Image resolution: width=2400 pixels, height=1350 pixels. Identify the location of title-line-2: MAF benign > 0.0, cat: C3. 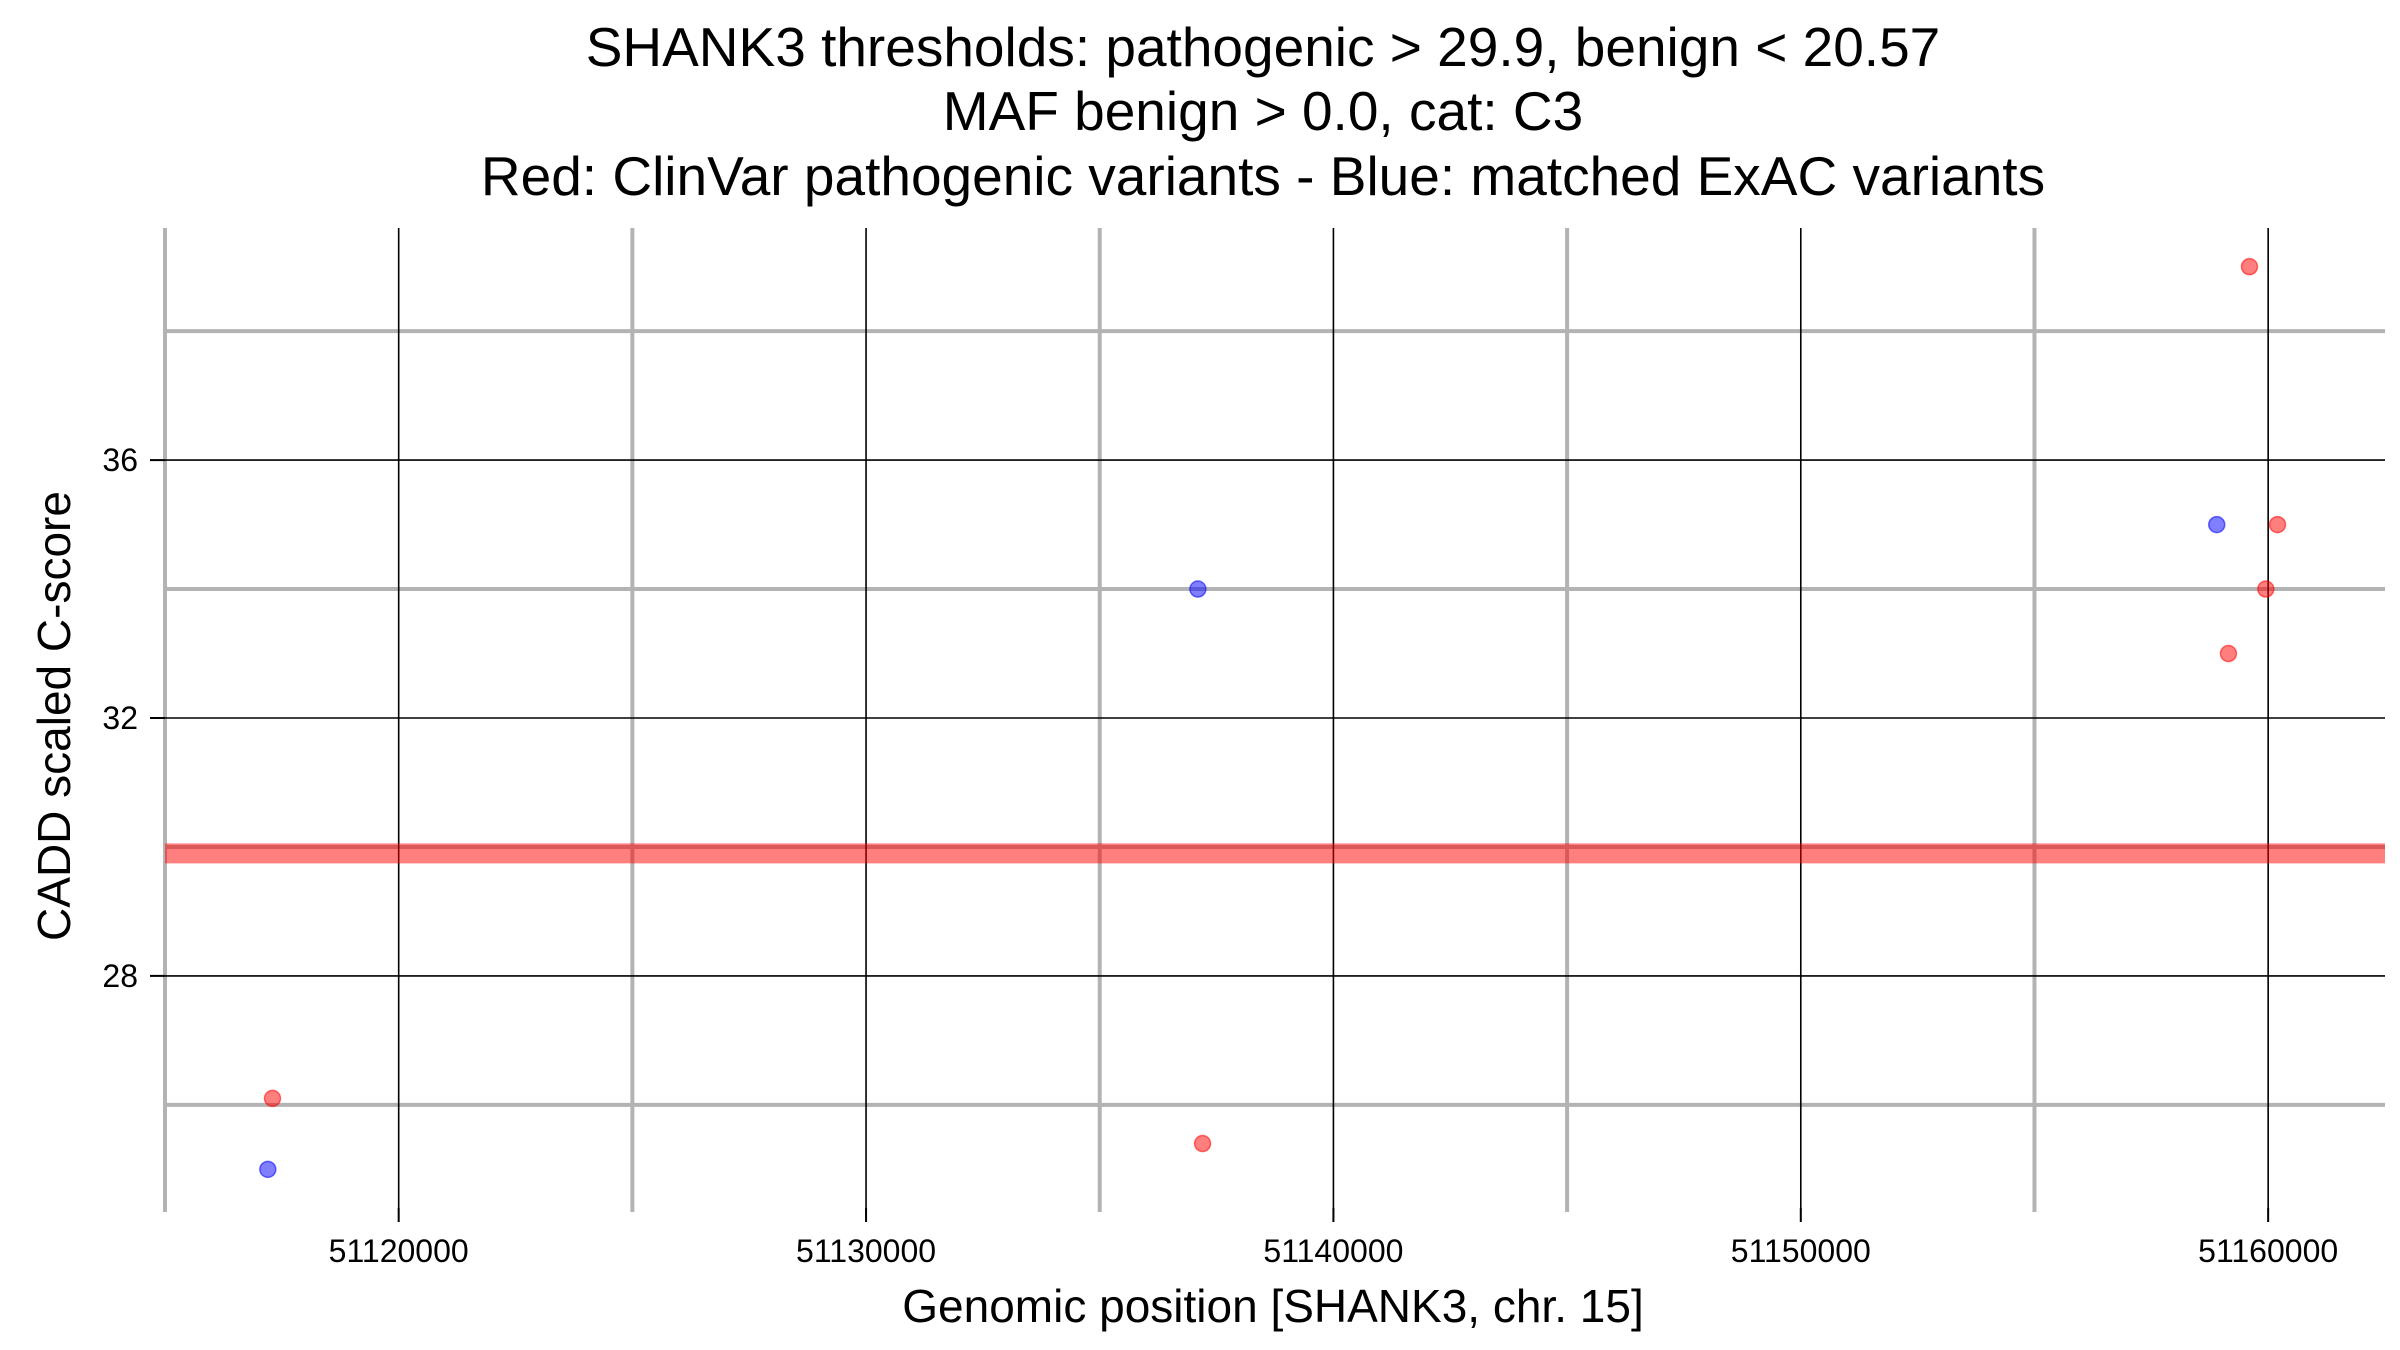
(1263, 111).